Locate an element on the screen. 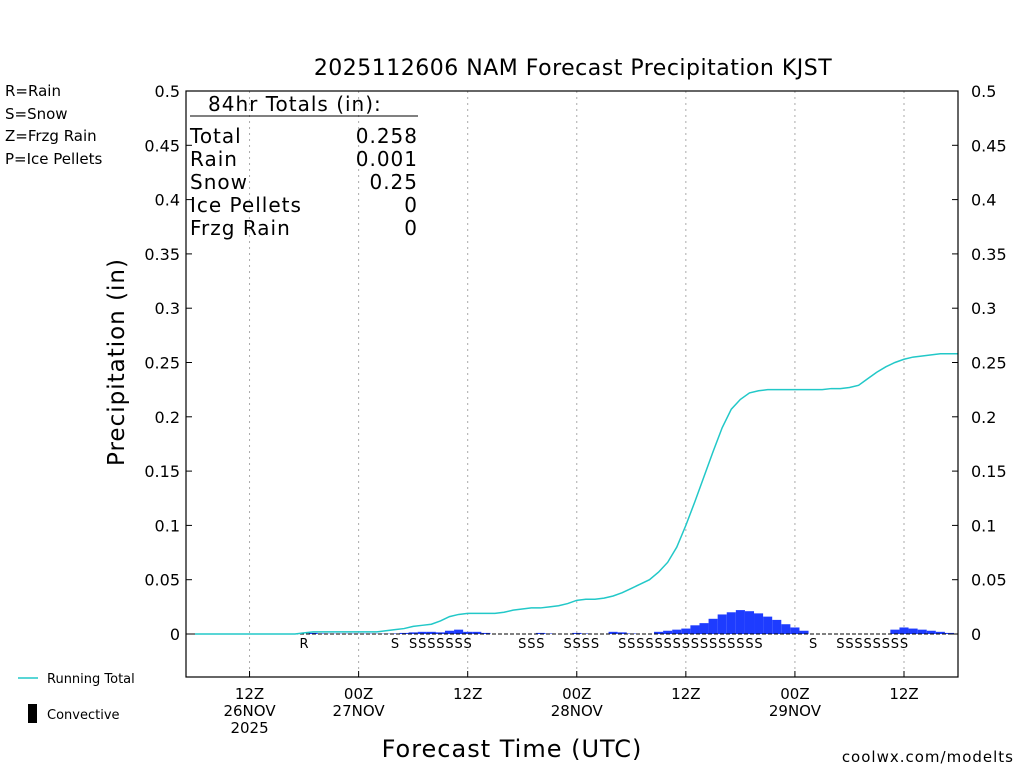  totals-row-label: Snow is located at coordinates (219, 182).